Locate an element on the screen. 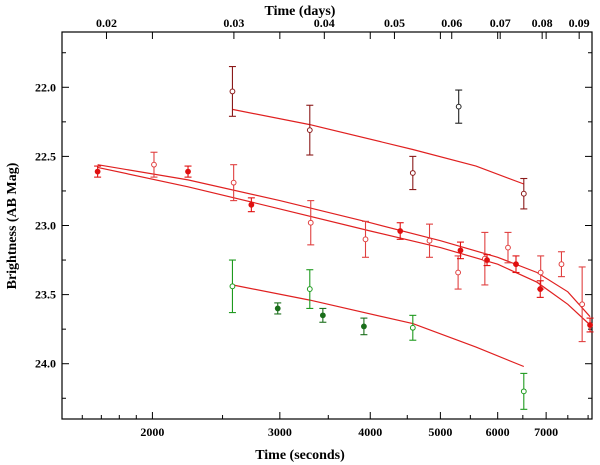 The width and height of the screenshot is (600, 465). x-tick-label: 7000 is located at coordinates (546, 432).